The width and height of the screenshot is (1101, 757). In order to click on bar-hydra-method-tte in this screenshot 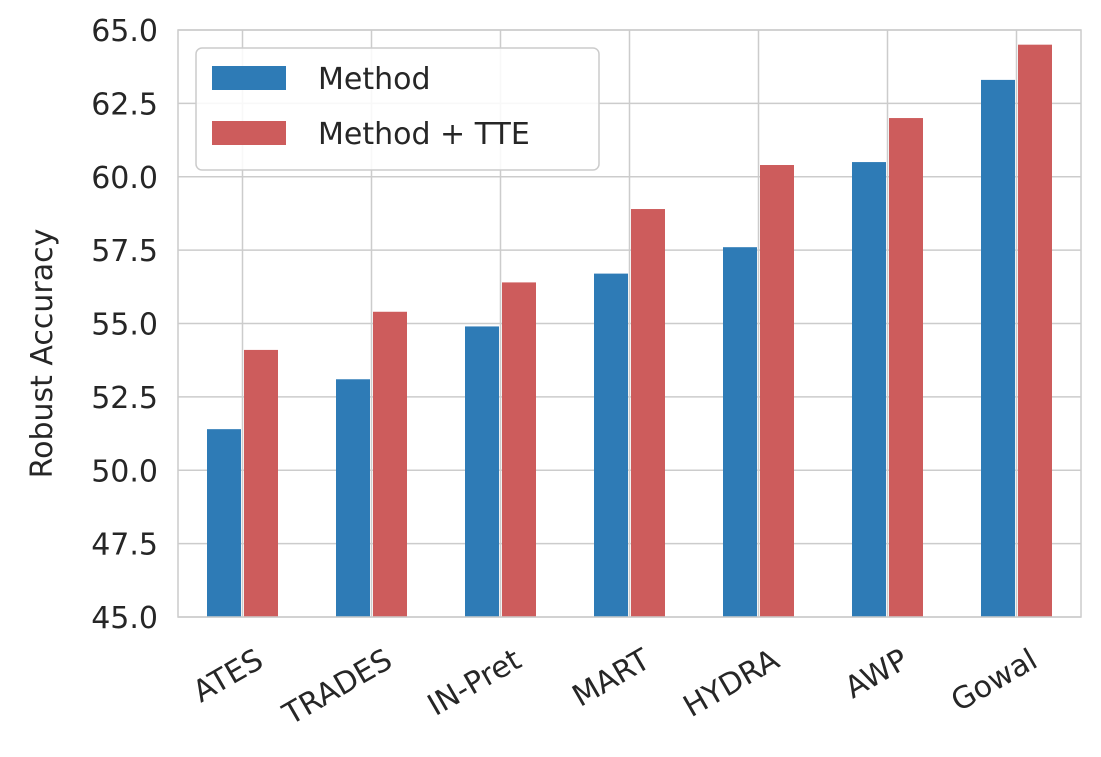, I will do `click(777, 391)`.